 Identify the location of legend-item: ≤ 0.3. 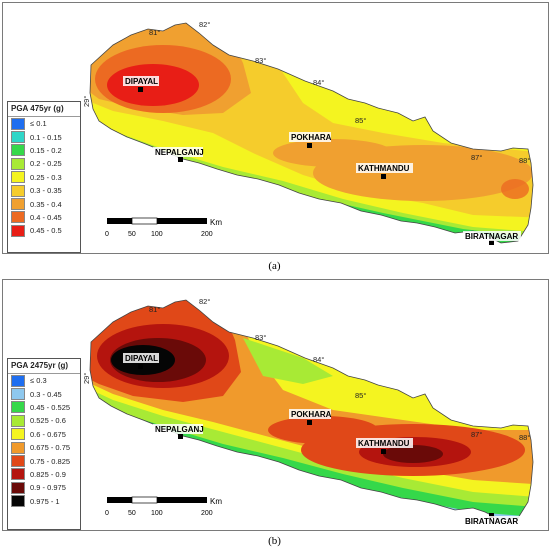
(44, 380).